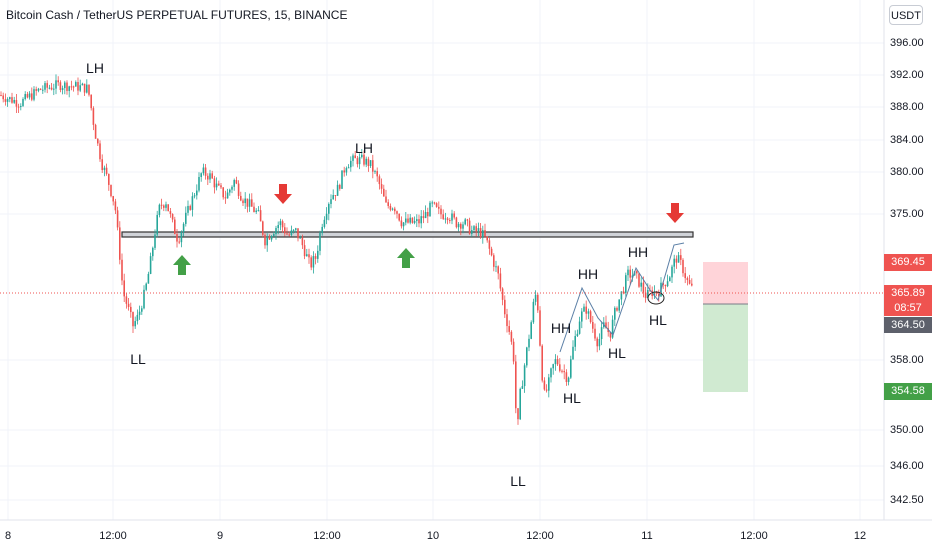  Describe the element at coordinates (675, 213) in the screenshot. I see `arrow-down-icon` at that location.